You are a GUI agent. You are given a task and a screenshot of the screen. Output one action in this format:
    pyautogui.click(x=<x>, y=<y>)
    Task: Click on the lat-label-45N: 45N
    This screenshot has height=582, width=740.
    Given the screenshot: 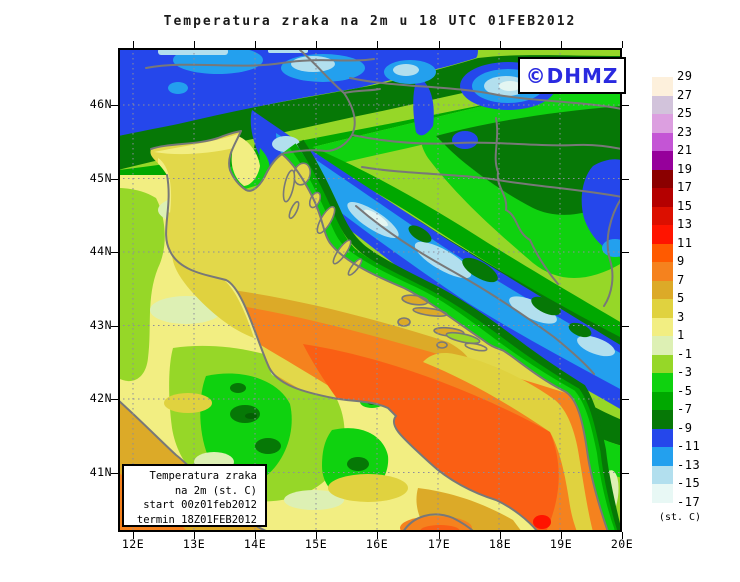 What is the action you would take?
    pyautogui.click(x=100, y=177)
    